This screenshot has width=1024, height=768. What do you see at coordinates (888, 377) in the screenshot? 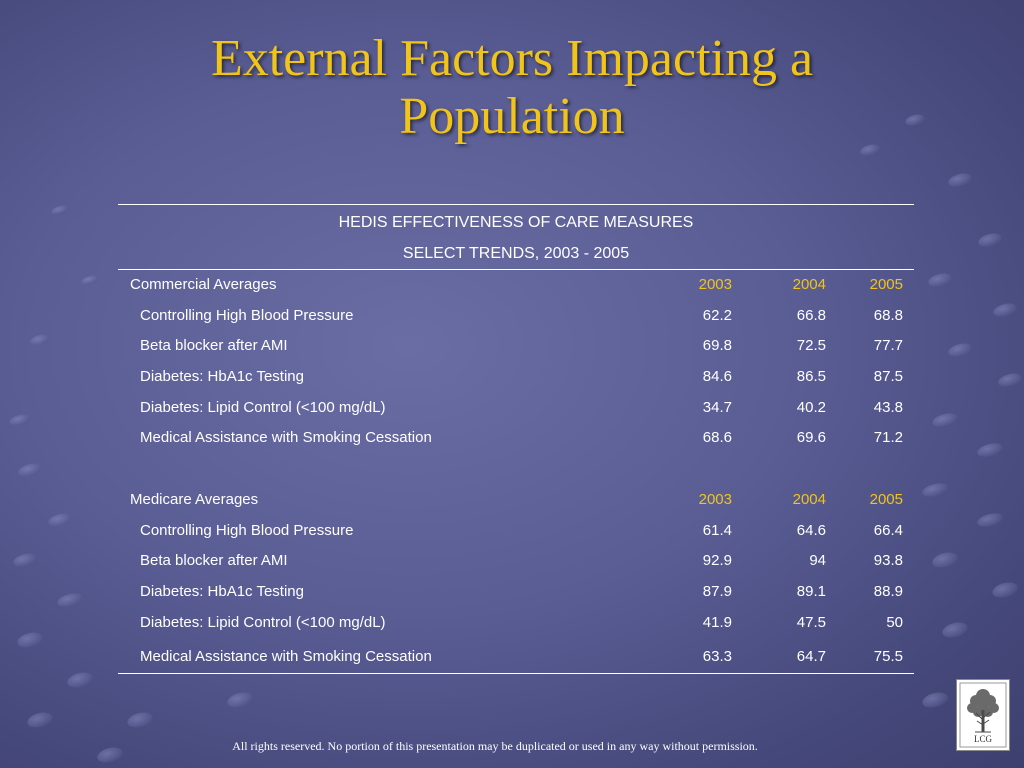
I see `cell-value: 87.5` at bounding box center [888, 377].